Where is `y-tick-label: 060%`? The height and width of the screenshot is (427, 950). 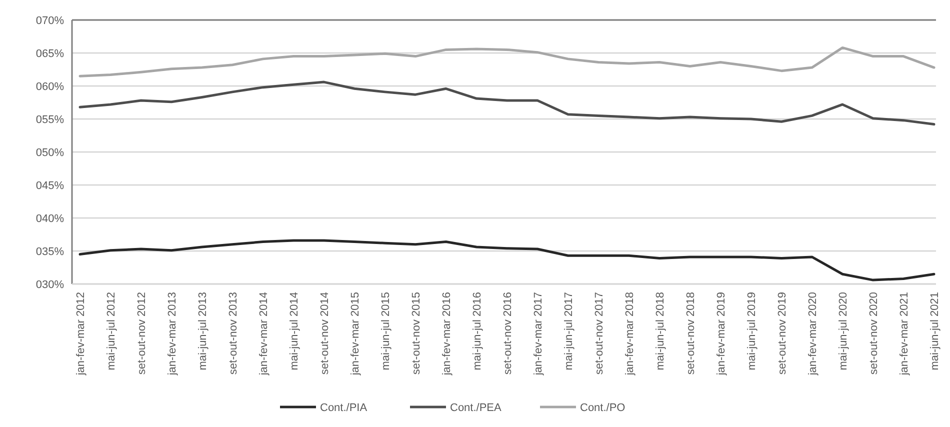
y-tick-label: 060% is located at coordinates (50, 86).